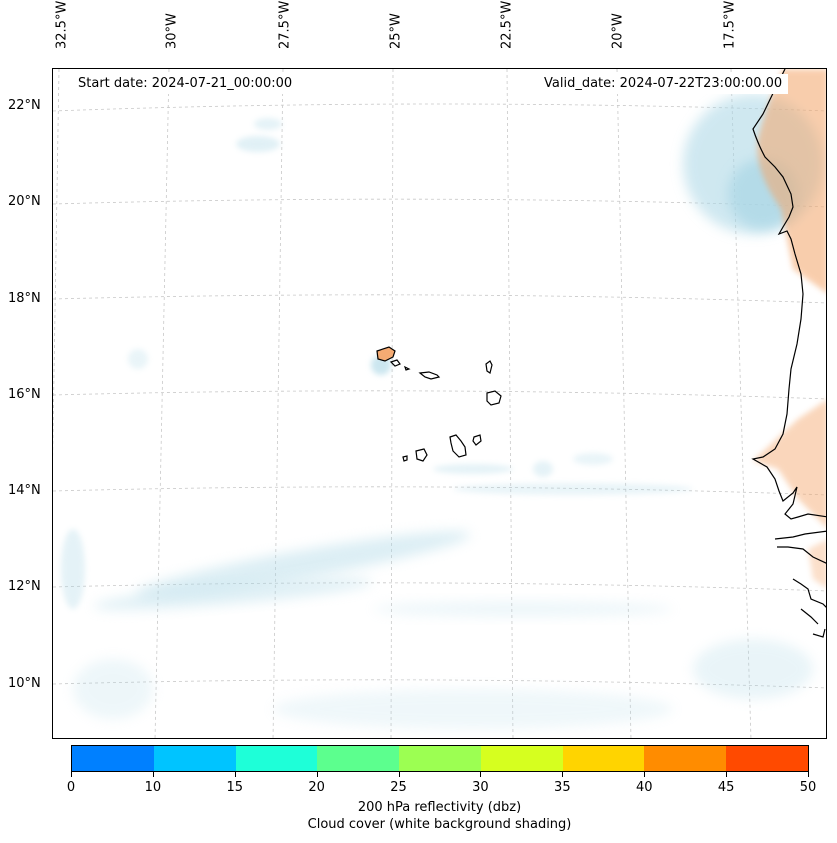  I want to click on coastline-africa, so click(788, 294).